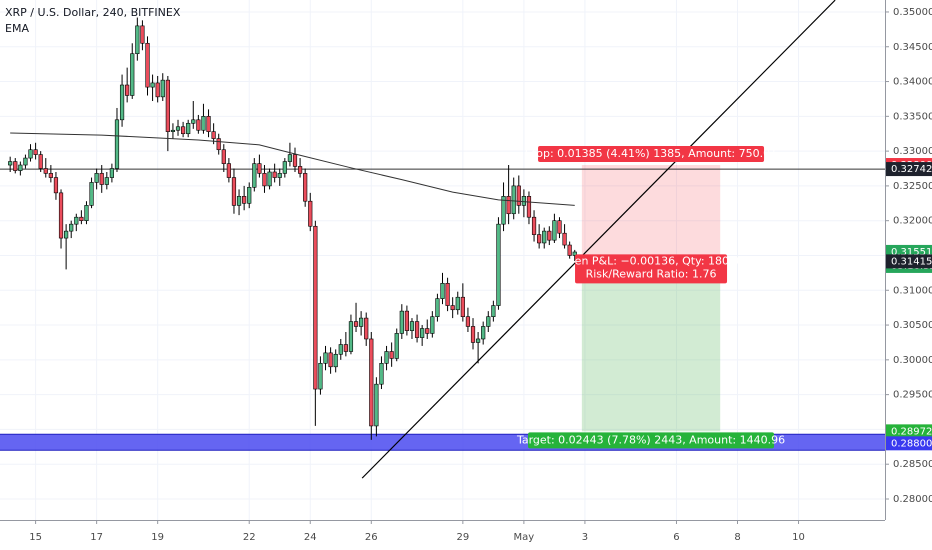  I want to click on y-tick-label: 0.32000, so click(912, 221).